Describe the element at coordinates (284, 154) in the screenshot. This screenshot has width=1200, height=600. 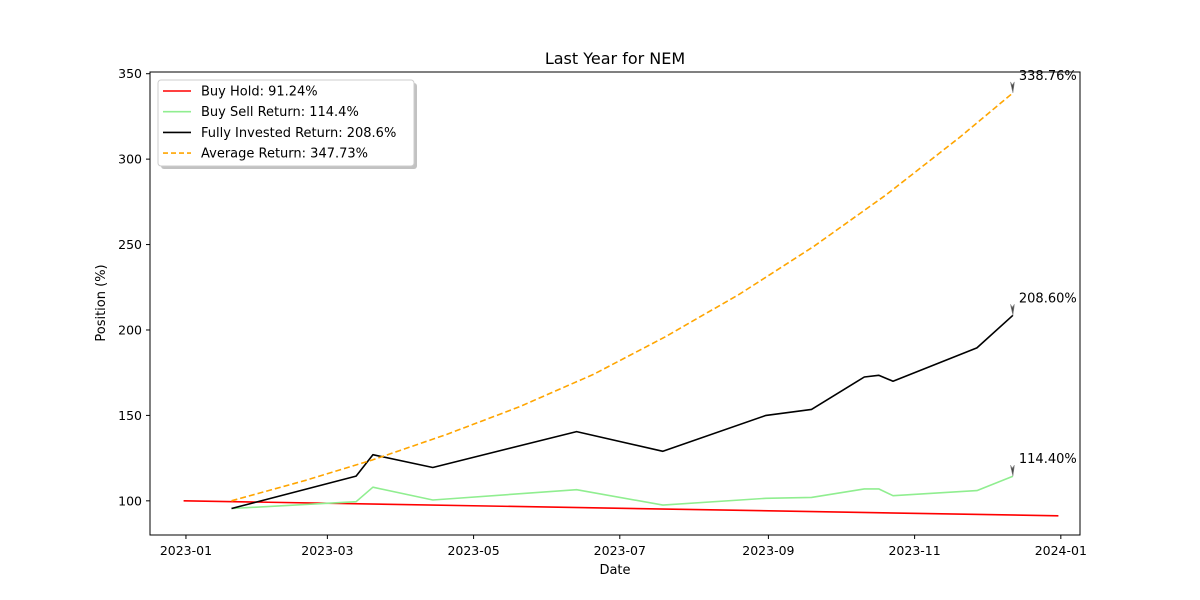
I see `legend-label-4: Average Return: 347.73%` at that location.